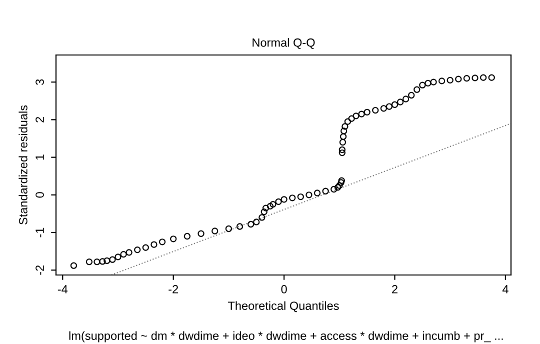  What do you see at coordinates (395, 289) in the screenshot?
I see `x-tick-label: 2` at bounding box center [395, 289].